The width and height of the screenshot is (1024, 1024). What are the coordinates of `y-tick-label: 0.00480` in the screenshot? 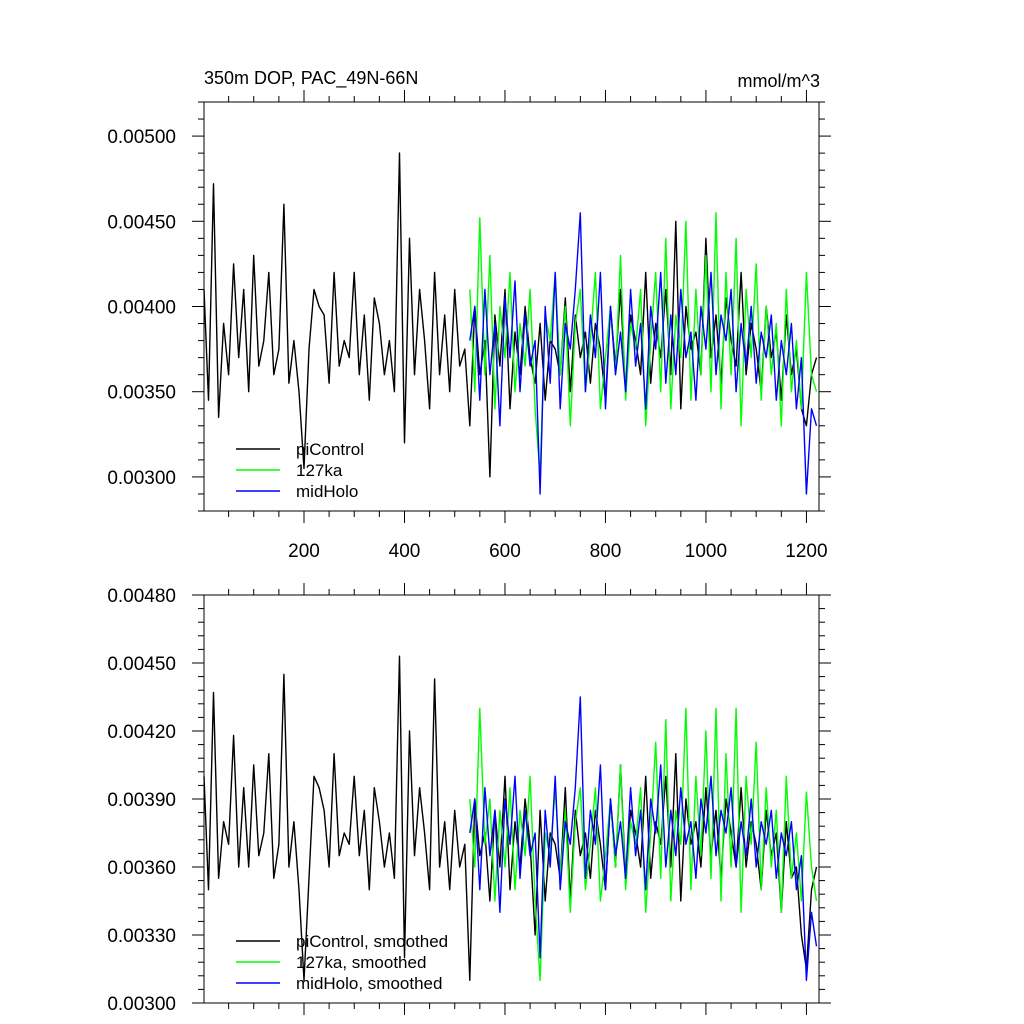 It's located at (141, 596).